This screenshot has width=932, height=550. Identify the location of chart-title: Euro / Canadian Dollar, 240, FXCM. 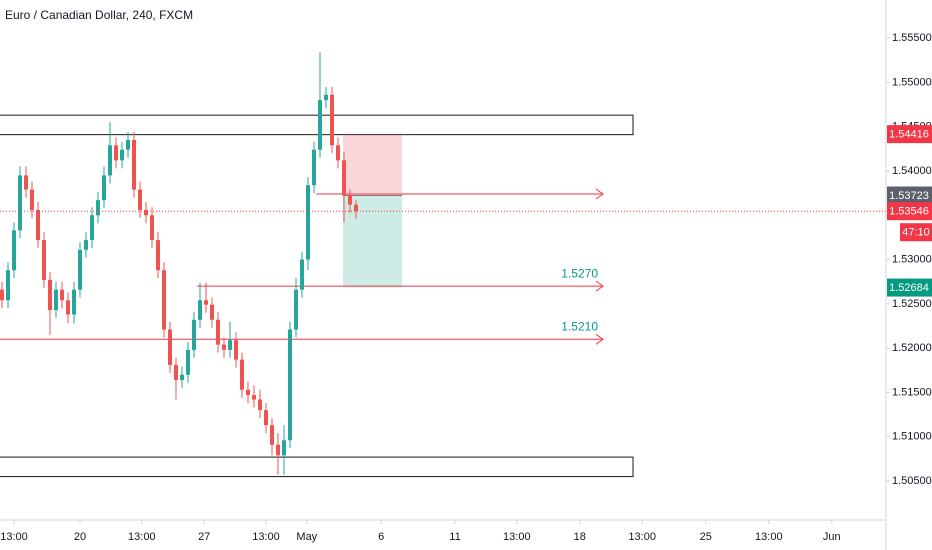
(99, 15).